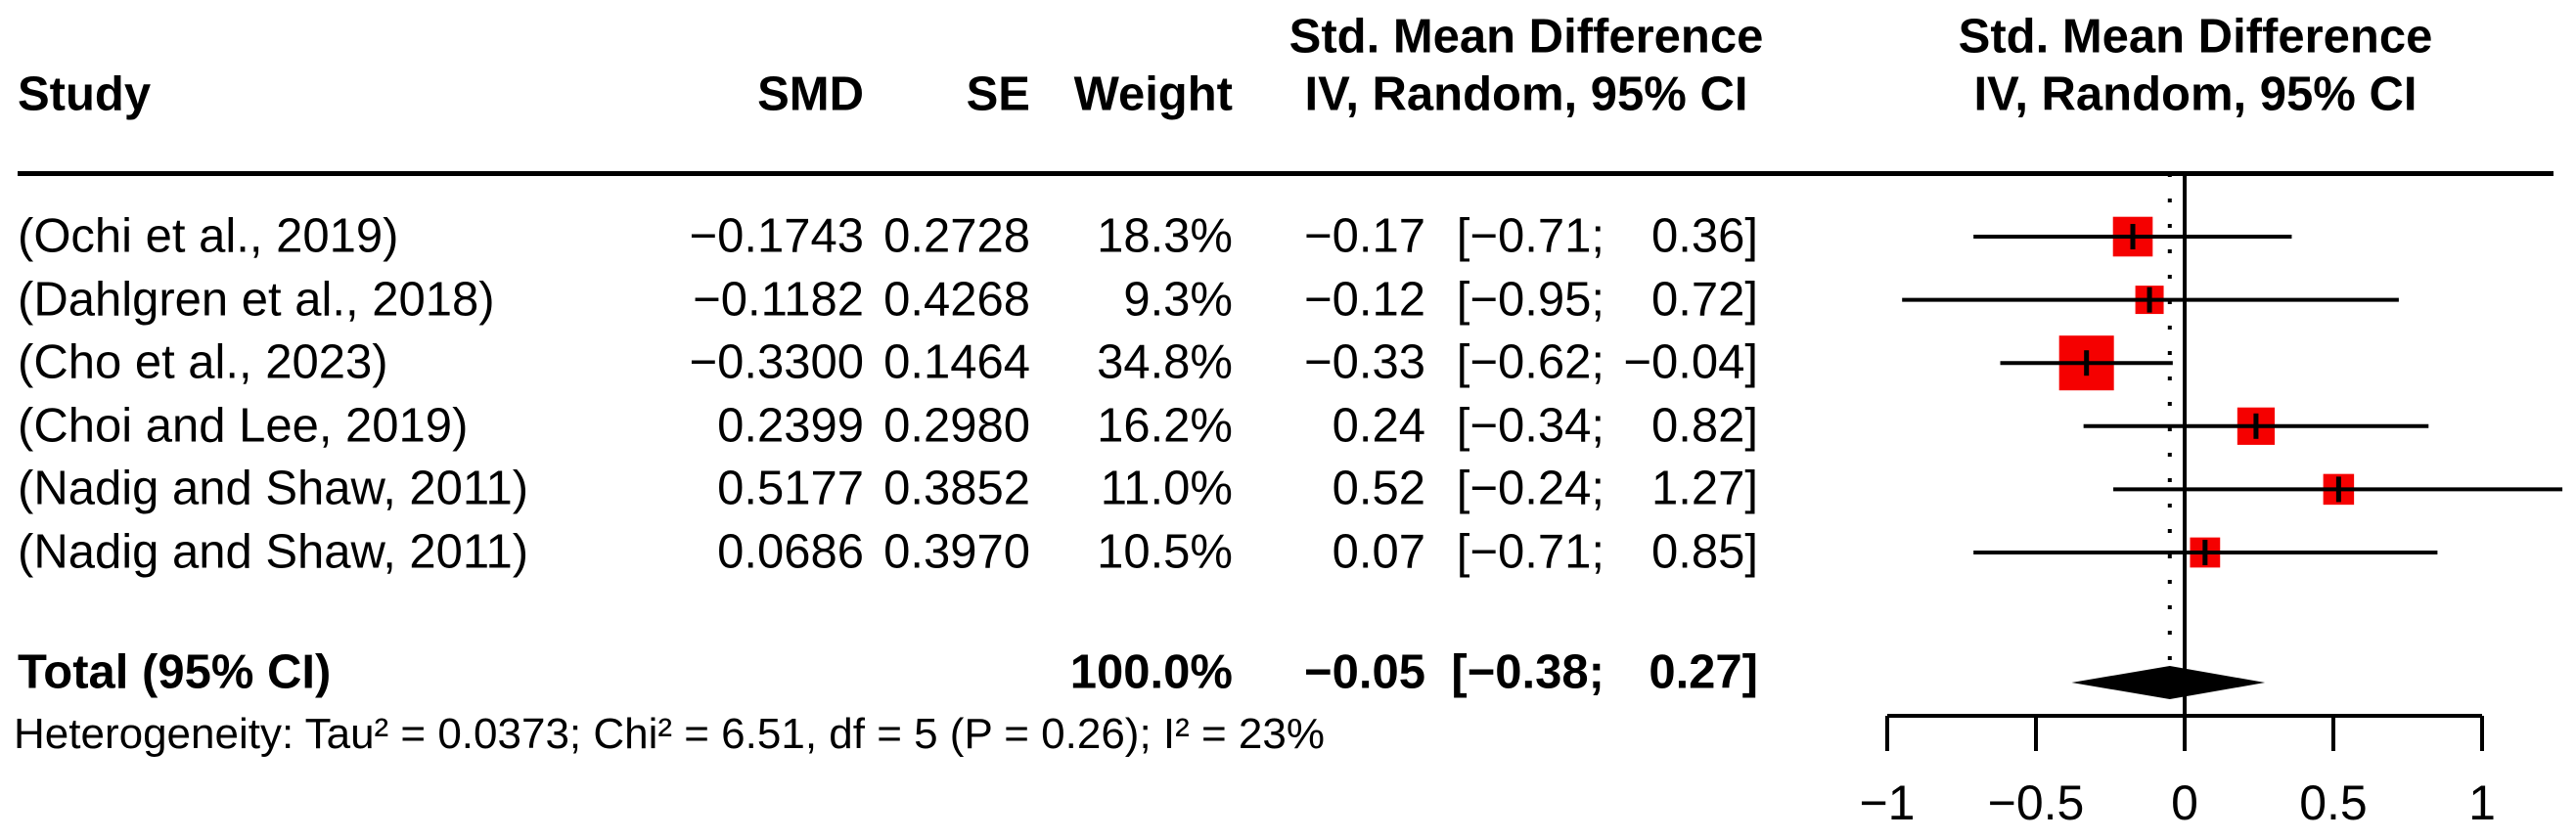 This screenshot has height=840, width=2576. I want to click on weight-value: 18.3%, so click(1165, 236).